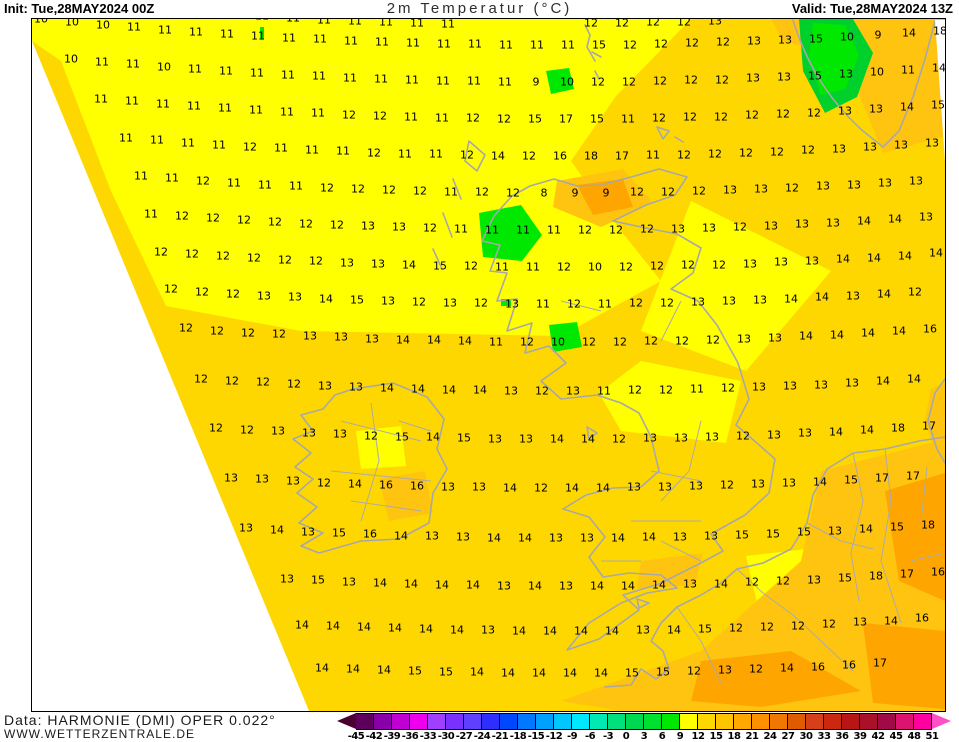  What do you see at coordinates (922, 618) in the screenshot?
I see `temp-value: 16` at bounding box center [922, 618].